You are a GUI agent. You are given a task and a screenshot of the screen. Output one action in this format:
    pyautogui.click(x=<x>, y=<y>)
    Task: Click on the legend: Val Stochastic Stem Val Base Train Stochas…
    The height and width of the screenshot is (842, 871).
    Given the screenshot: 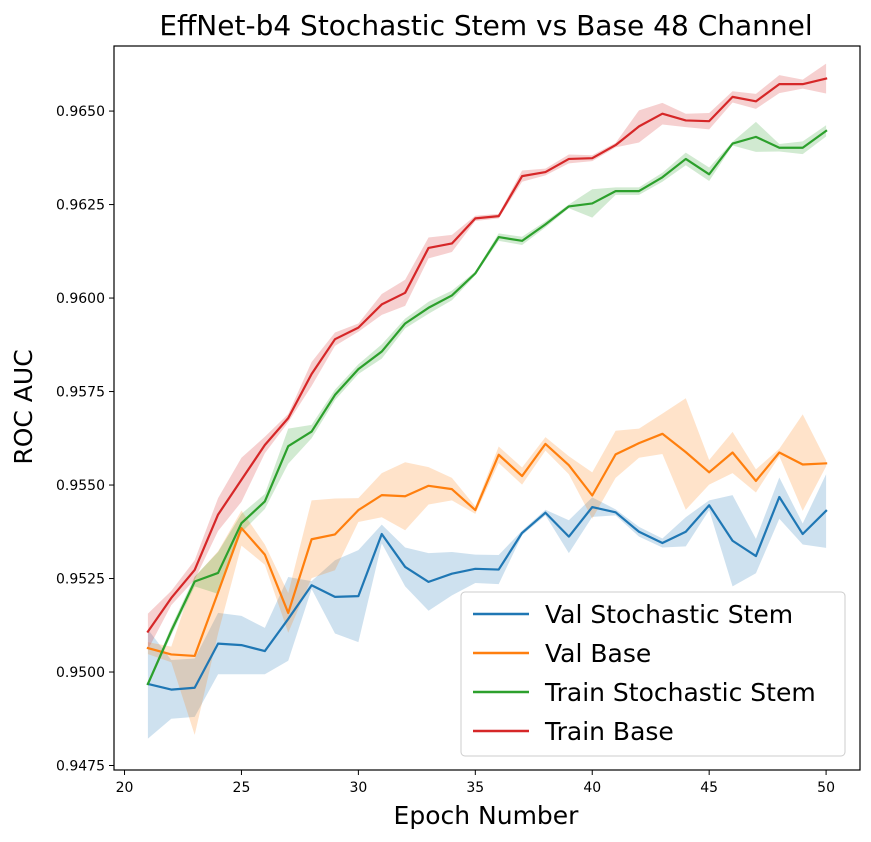 What is the action you would take?
    pyautogui.click(x=653, y=674)
    